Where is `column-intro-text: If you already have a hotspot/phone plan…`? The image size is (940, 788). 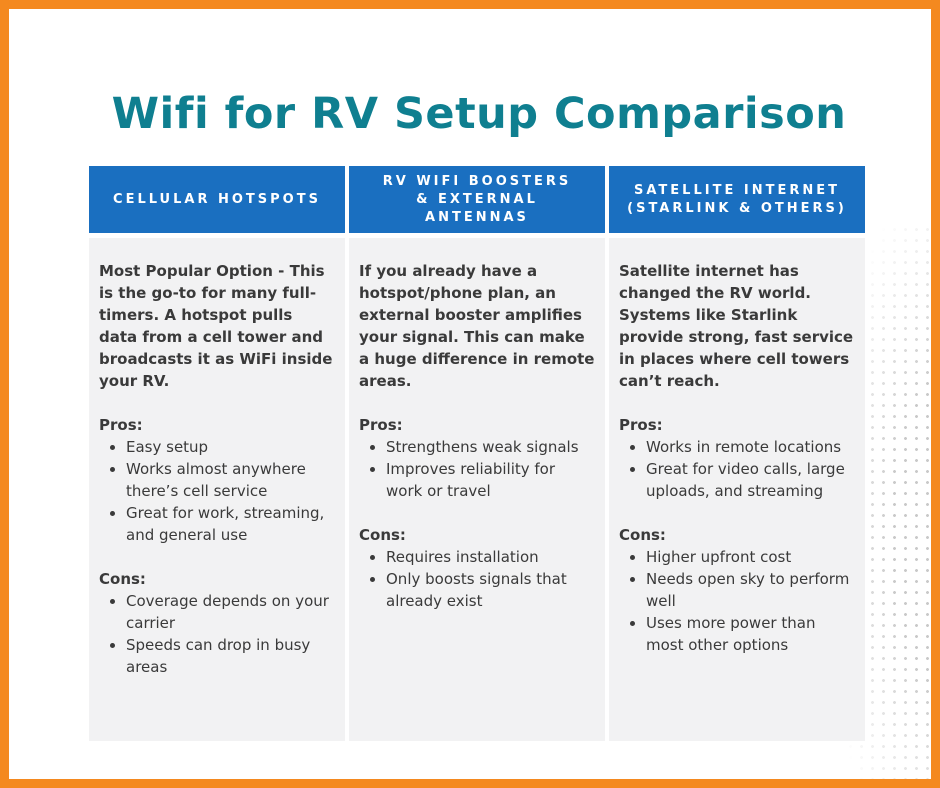
column-intro-text: If you already have a hotspot/phone plan… is located at coordinates (477, 326).